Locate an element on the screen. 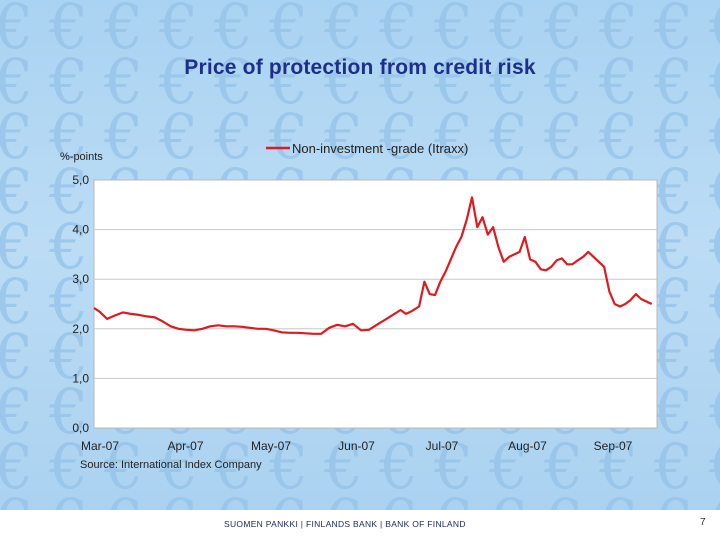 The width and height of the screenshot is (720, 540). footer-bar is located at coordinates (360, 525).